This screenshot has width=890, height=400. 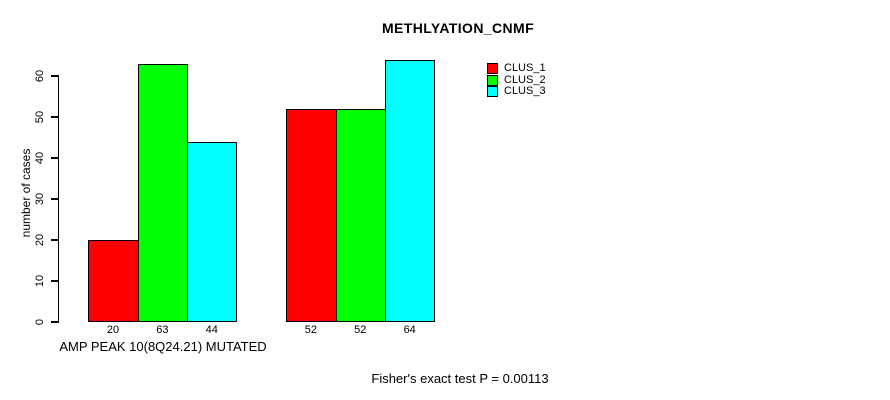 I want to click on legend-swatch-clus-3-icon, so click(x=492, y=92).